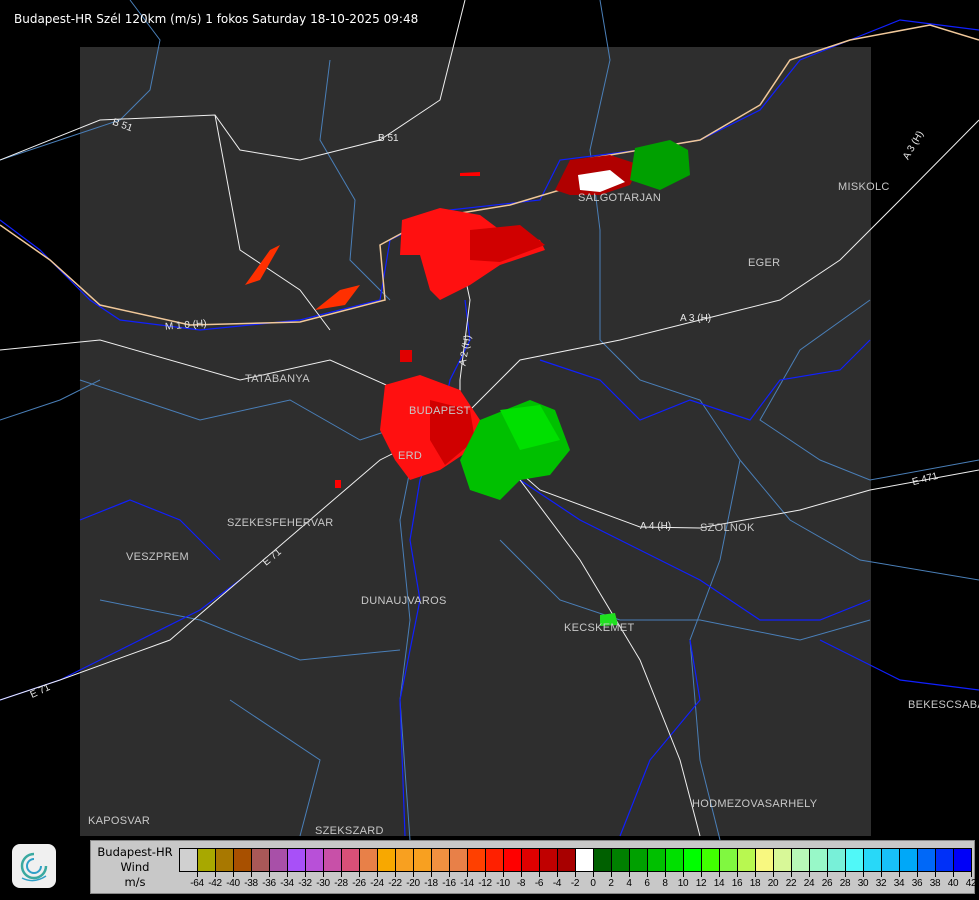 This screenshot has height=900, width=979. Describe the element at coordinates (701, 883) in the screenshot. I see `legend-tick-label: 12` at that location.